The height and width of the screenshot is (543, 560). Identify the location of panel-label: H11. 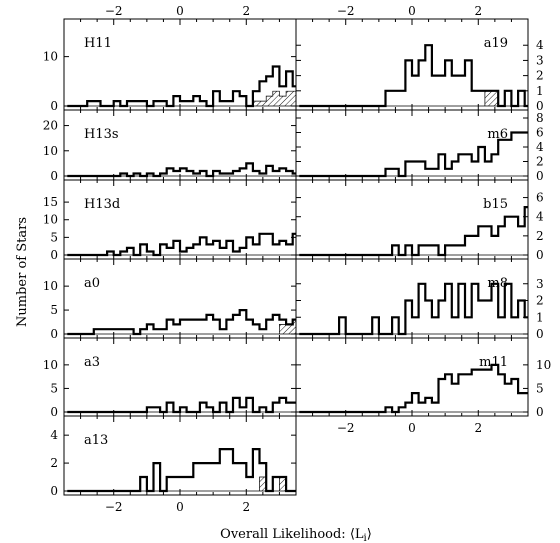
(98, 43).